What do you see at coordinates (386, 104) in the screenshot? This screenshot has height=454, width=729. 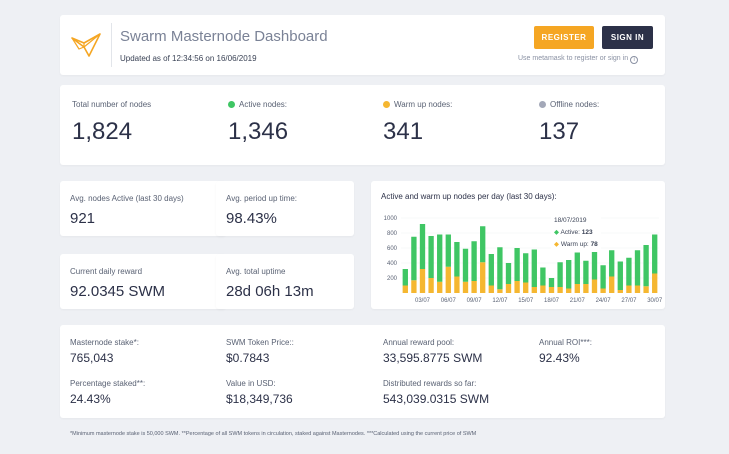 I see `warm-dot-icon` at bounding box center [386, 104].